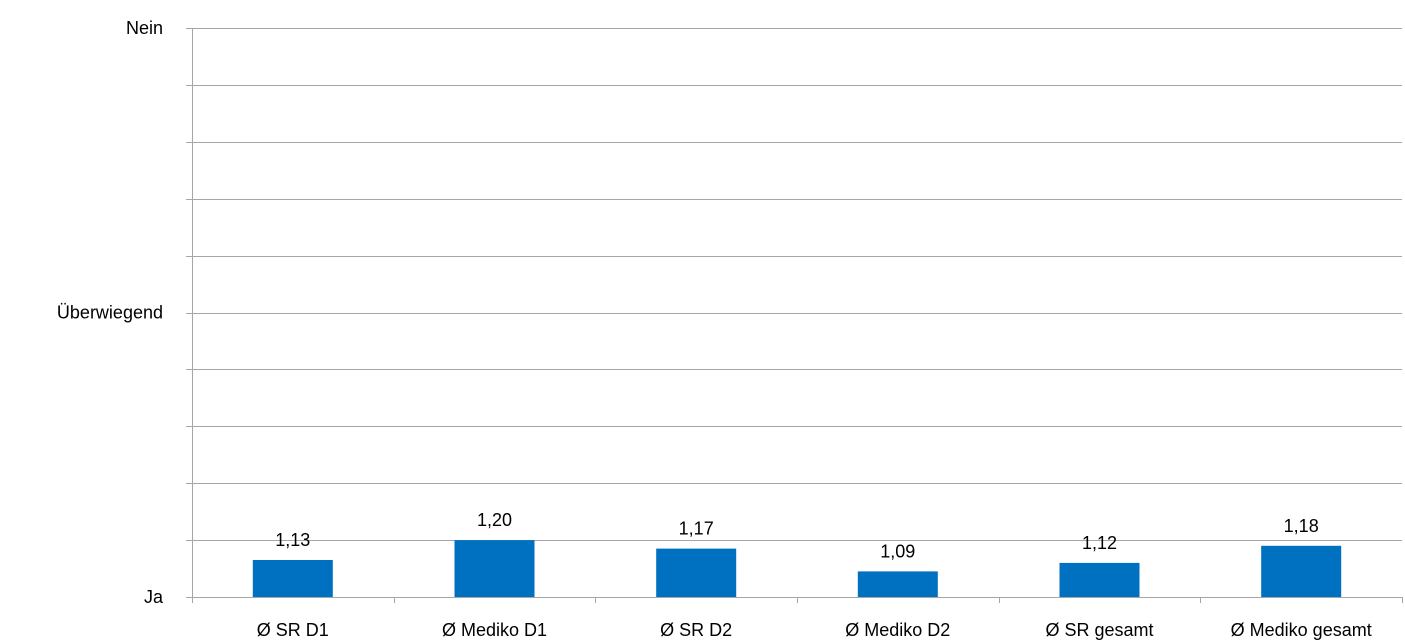  Describe the element at coordinates (794, 600) in the screenshot. I see `x-axis` at that location.